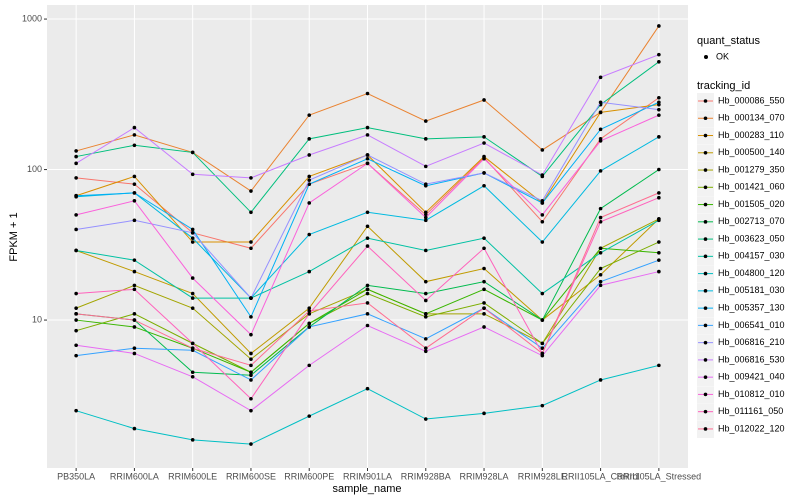  Describe the element at coordinates (34, 169) in the screenshot. I see `y-tick-label: 100` at that location.